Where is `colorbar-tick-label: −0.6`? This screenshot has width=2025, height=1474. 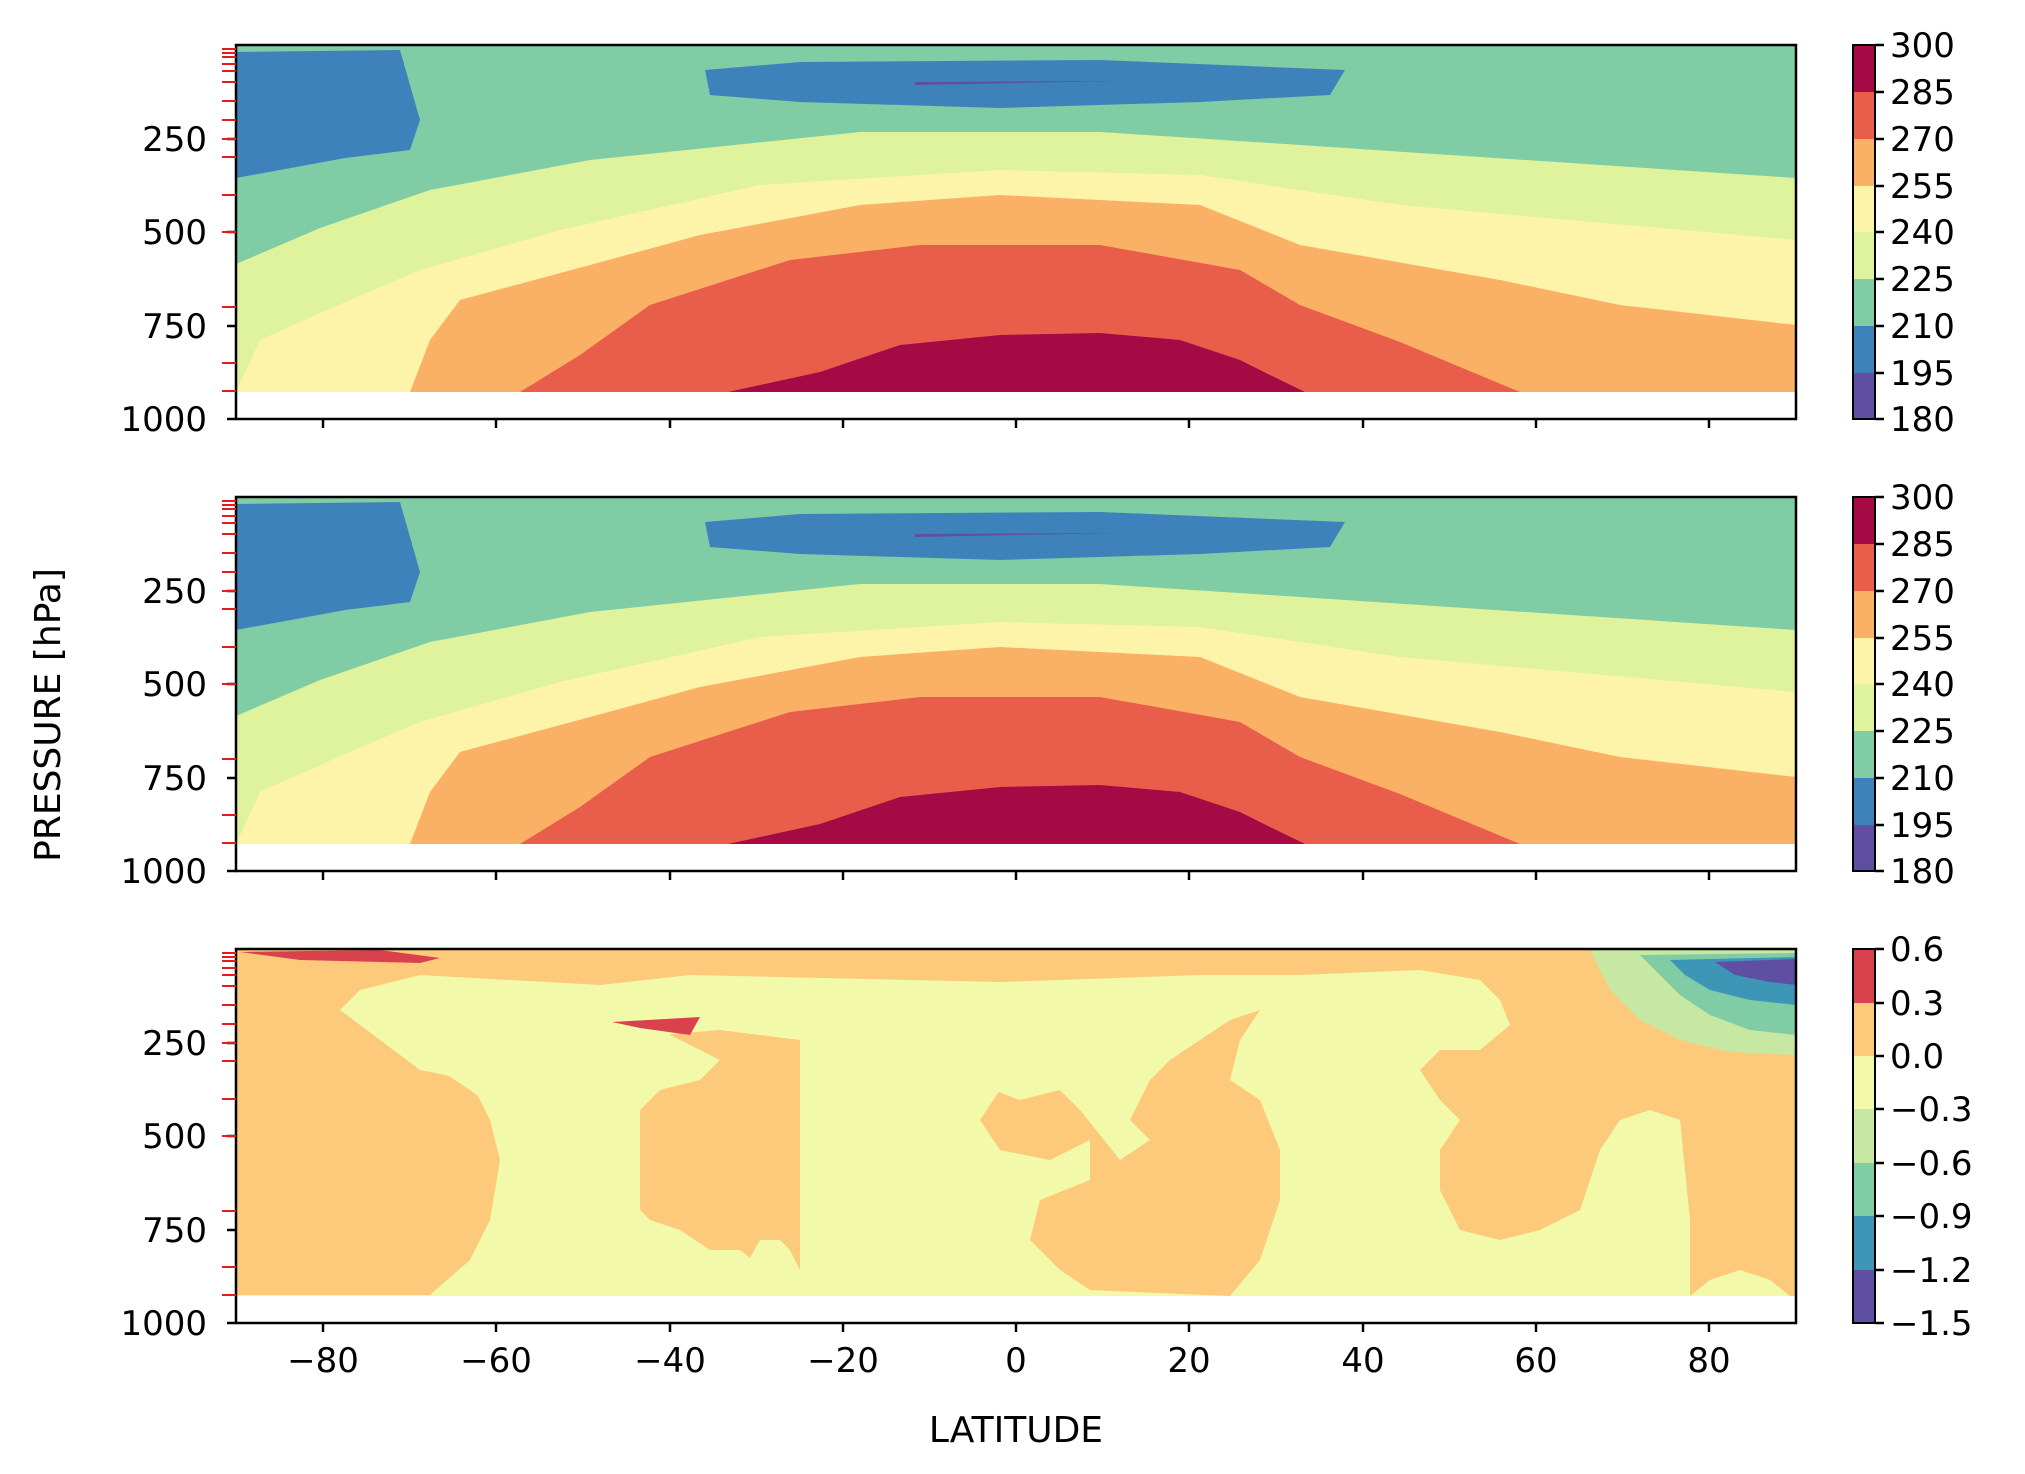
colorbar-tick-label: −0.6 is located at coordinates (1931, 1164).